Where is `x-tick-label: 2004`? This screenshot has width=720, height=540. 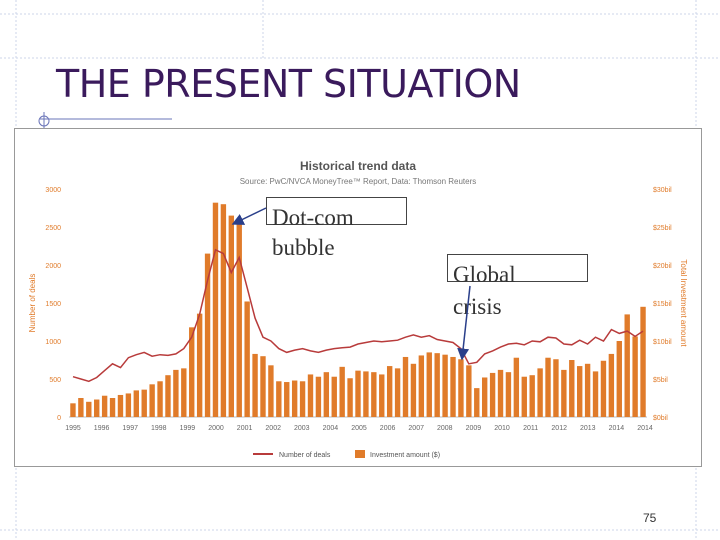 x-tick-label: 2004 is located at coordinates (331, 428).